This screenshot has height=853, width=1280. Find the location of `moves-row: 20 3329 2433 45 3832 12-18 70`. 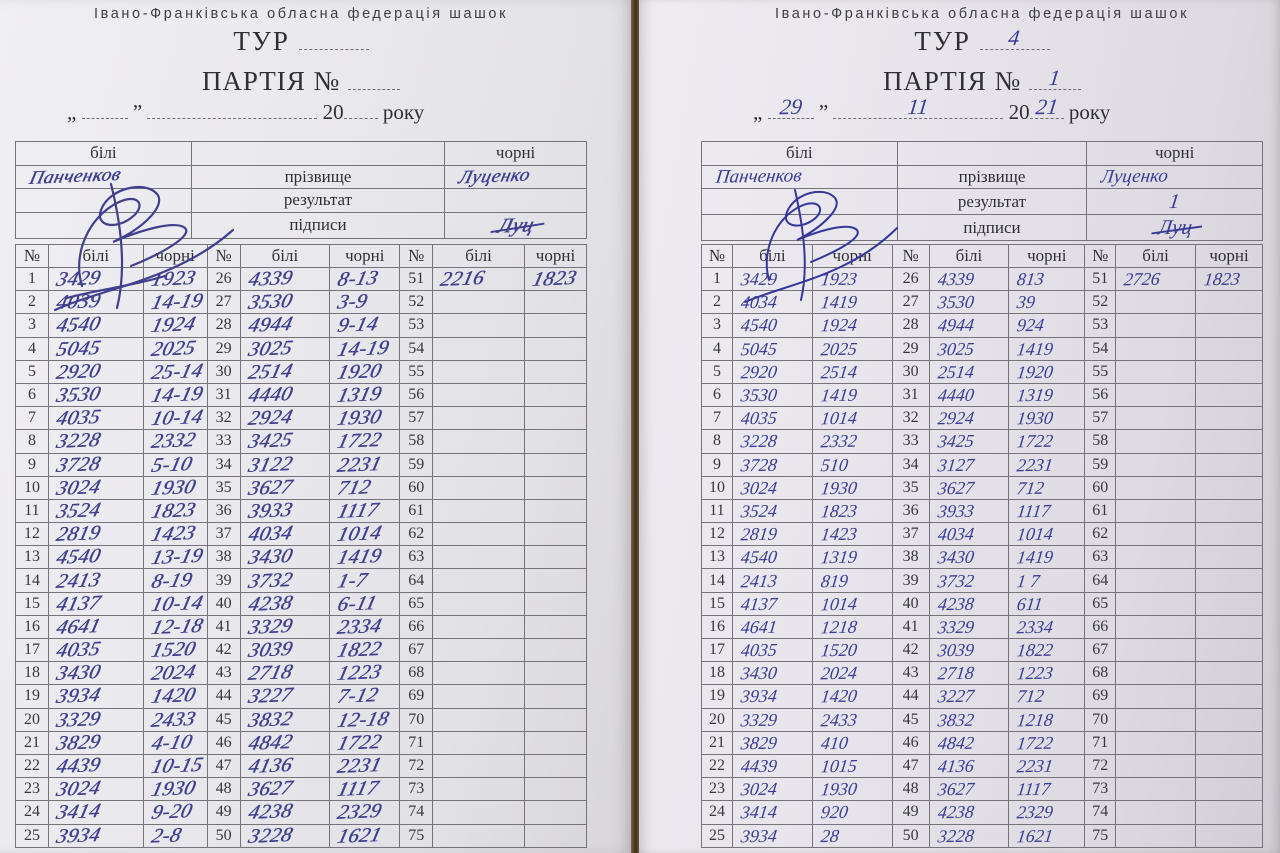

moves-row: 20 3329 2433 45 3832 12-18 70 is located at coordinates (301, 719).